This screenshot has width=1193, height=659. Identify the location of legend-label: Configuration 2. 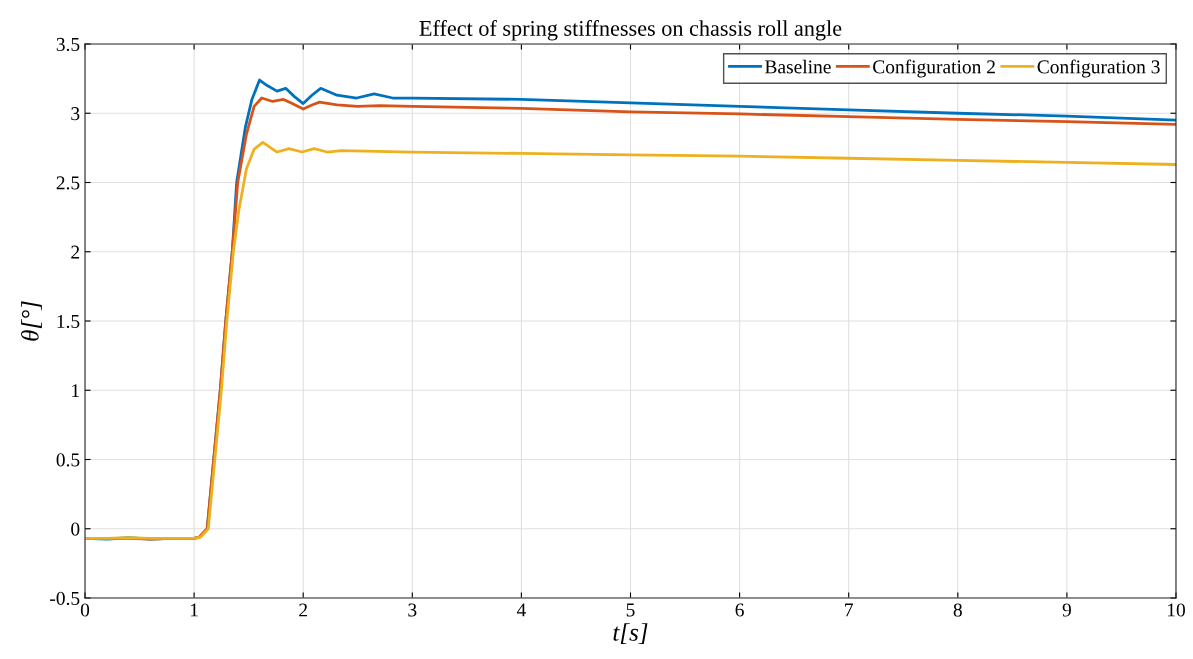
(934, 68).